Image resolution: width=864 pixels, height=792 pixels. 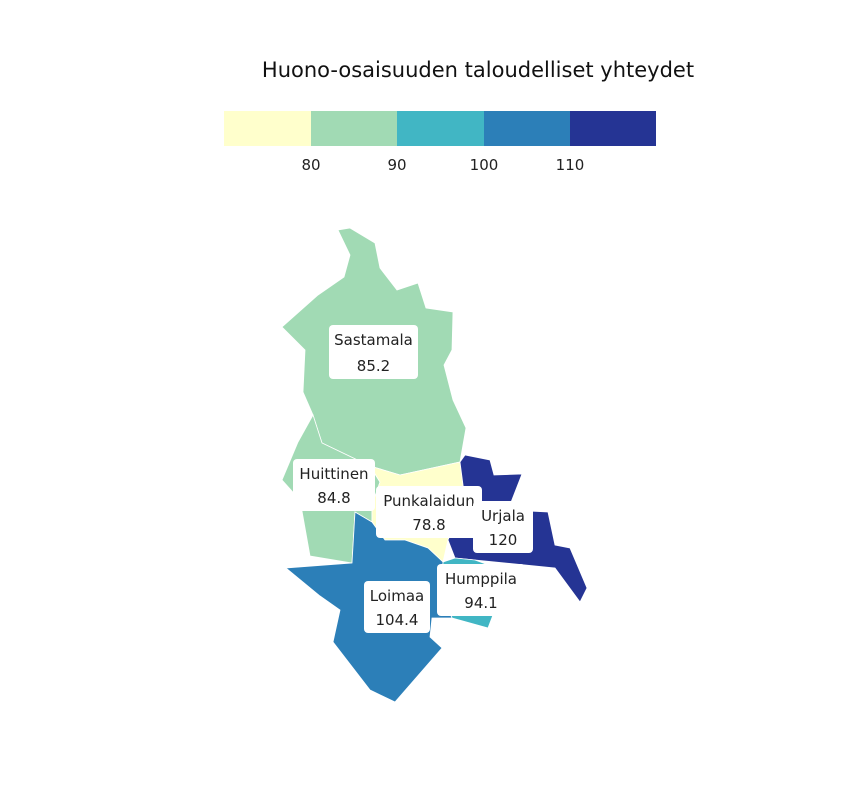 I want to click on legend-tick-100: 100, so click(x=484, y=165).